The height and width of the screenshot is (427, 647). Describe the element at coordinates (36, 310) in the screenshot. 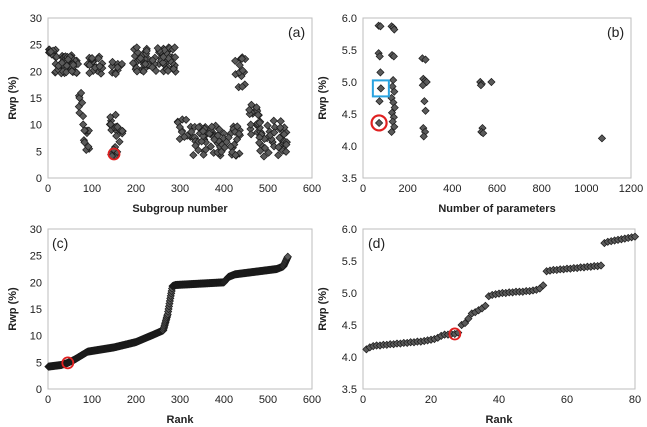

I see `y-tick-label-c: 15` at that location.